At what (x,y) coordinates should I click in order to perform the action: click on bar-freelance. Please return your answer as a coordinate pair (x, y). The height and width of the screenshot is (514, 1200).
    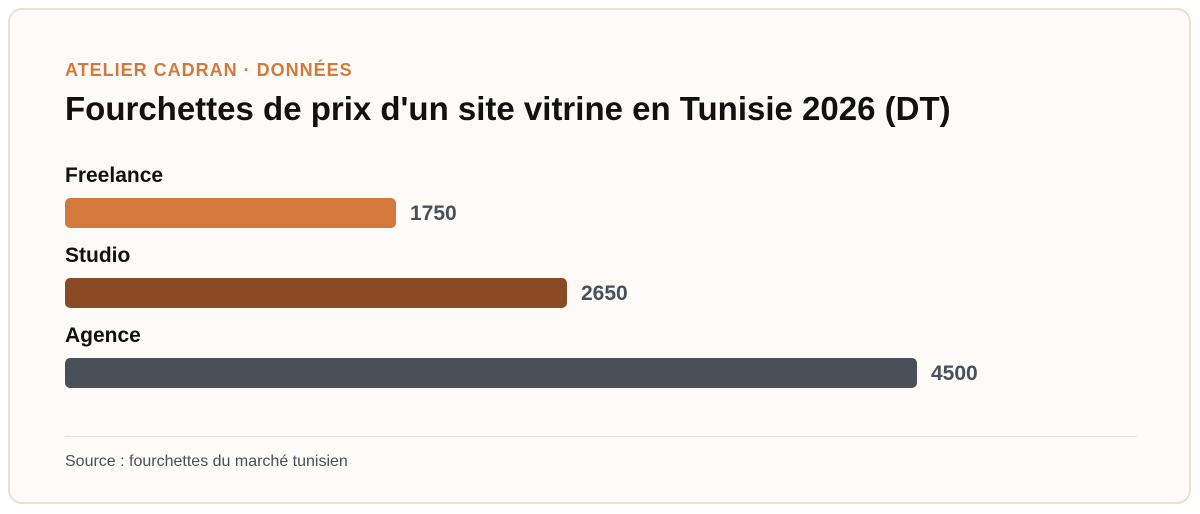
    Looking at the image, I should click on (230, 213).